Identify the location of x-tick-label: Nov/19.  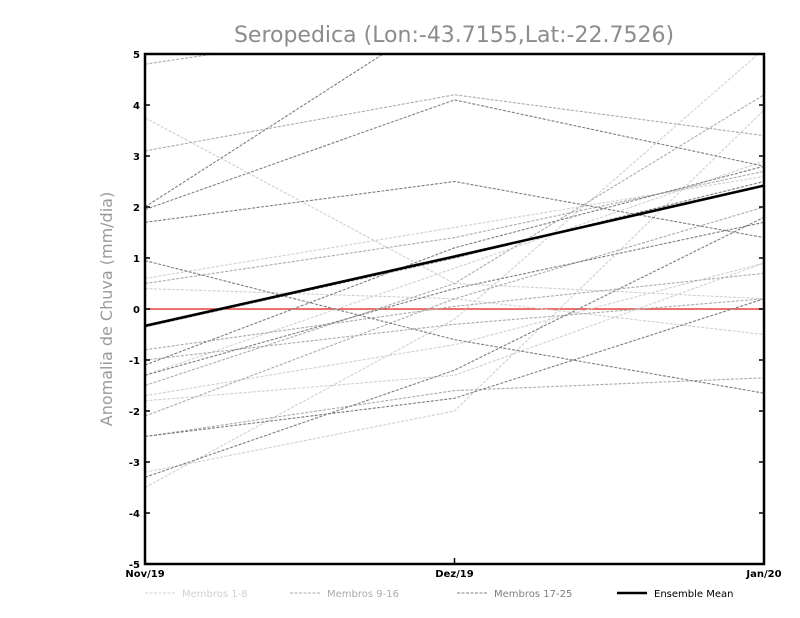
(144, 574).